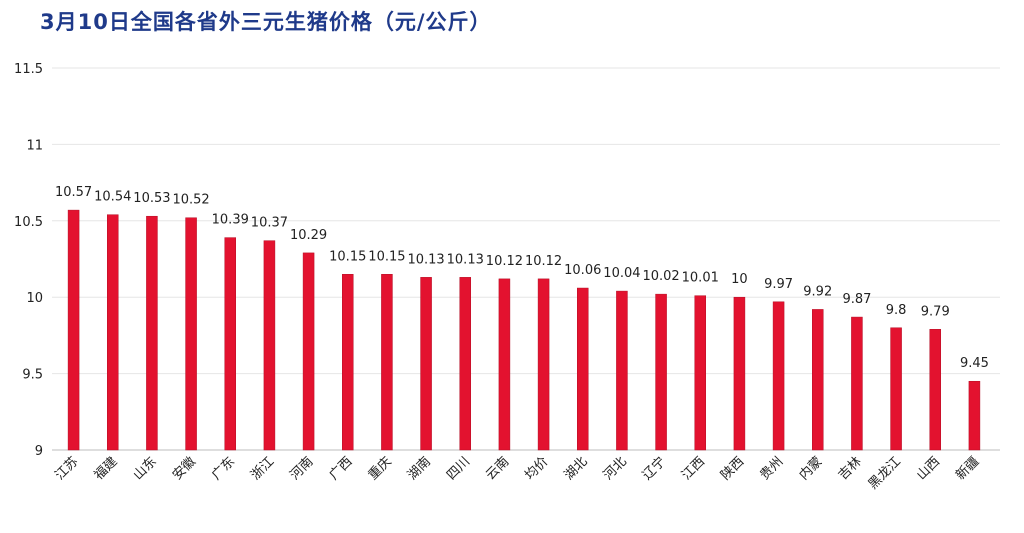  Describe the element at coordinates (615, 468) in the screenshot. I see `x-tick-label: 河北` at that location.